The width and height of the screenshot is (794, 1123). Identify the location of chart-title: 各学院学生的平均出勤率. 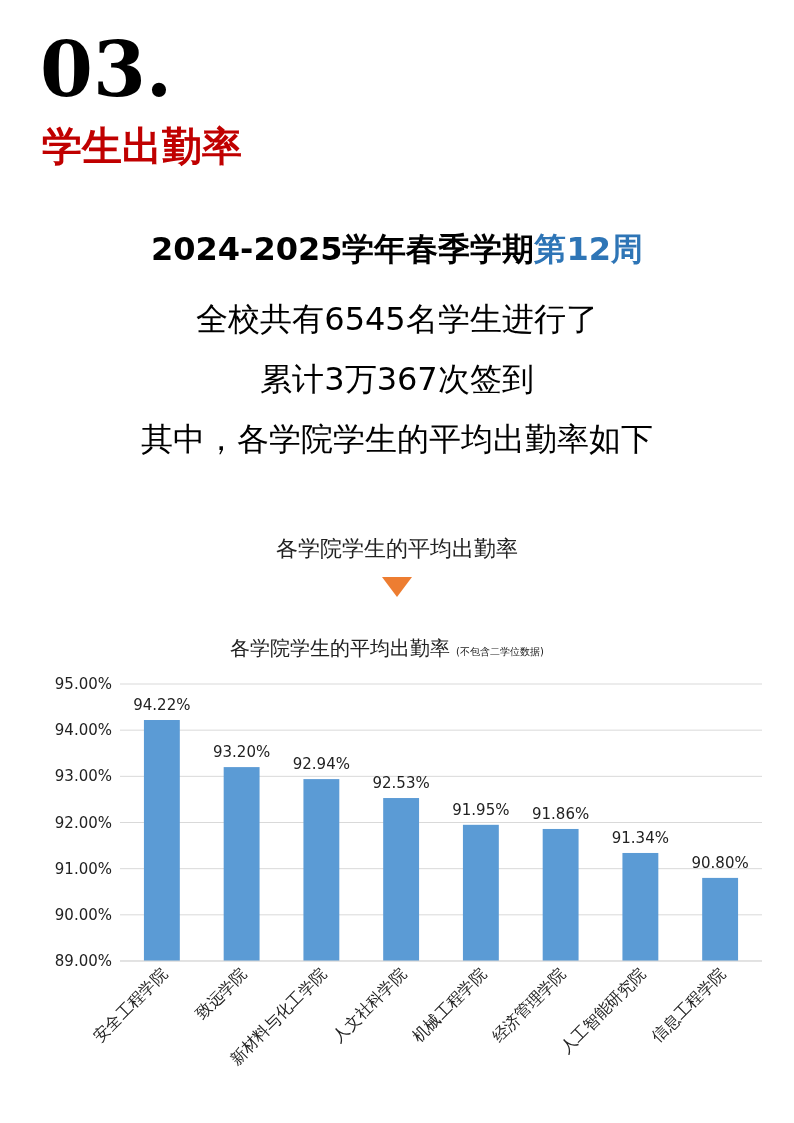
(340, 648).